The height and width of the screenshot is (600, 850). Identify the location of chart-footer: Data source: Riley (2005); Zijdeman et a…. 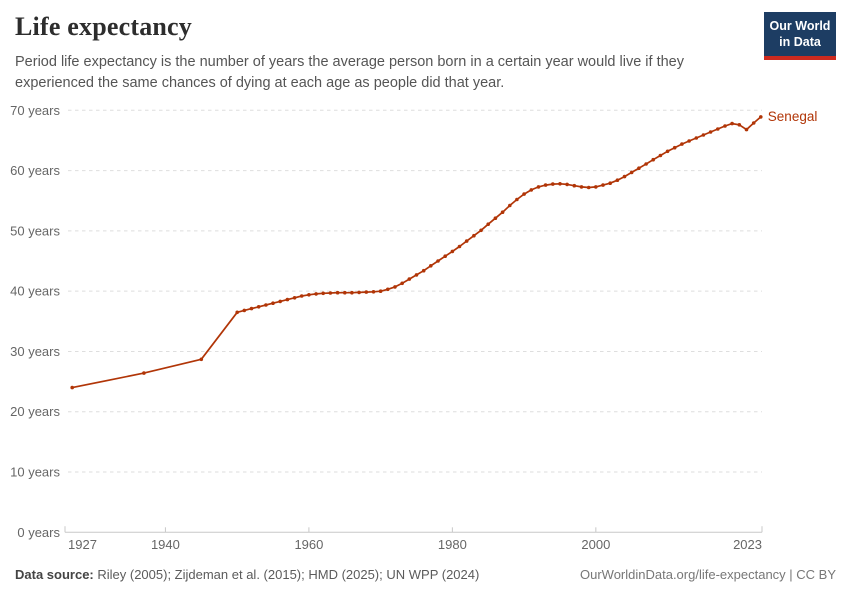
(425, 574).